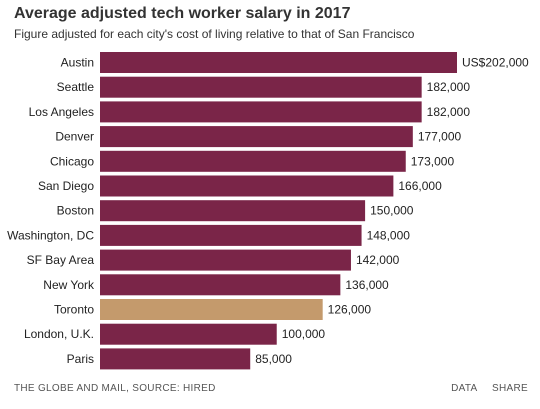  Describe the element at coordinates (273, 359) in the screenshot. I see `value-label-paris: 85,000` at that location.